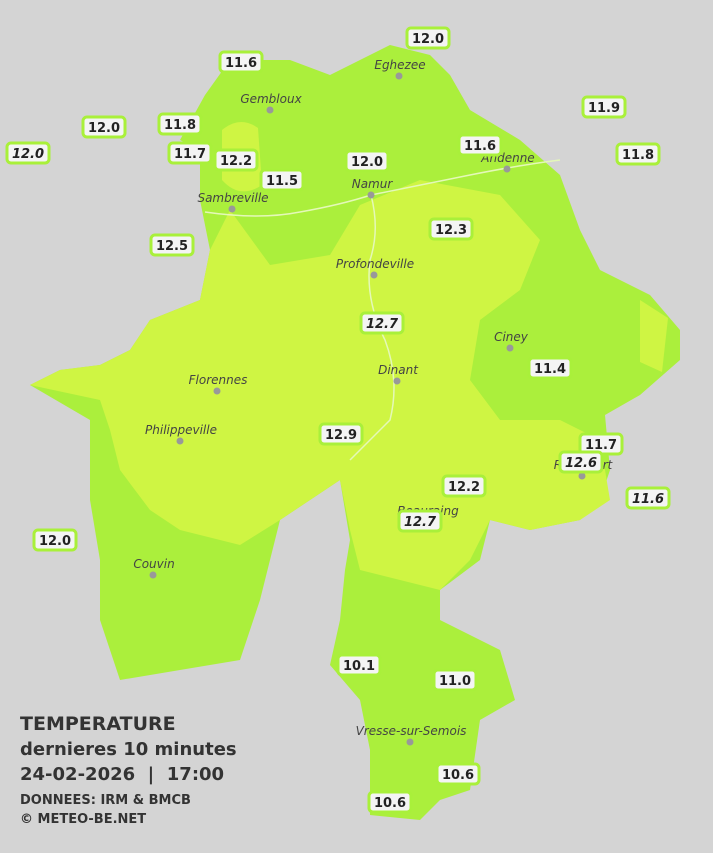  What do you see at coordinates (399, 65) in the screenshot?
I see `city-label: Eghezee` at bounding box center [399, 65].